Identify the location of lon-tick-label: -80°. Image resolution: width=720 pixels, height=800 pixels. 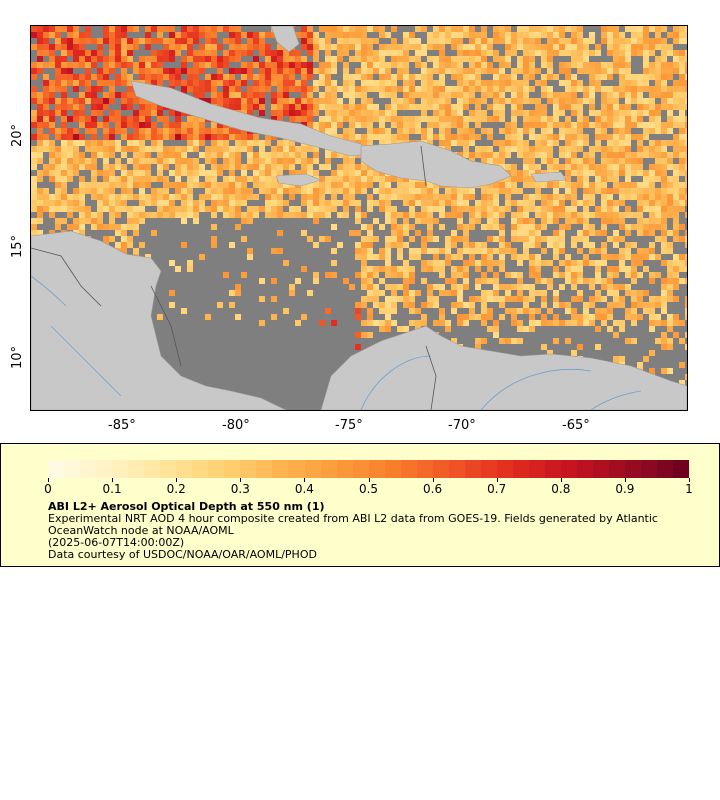
(236, 425).